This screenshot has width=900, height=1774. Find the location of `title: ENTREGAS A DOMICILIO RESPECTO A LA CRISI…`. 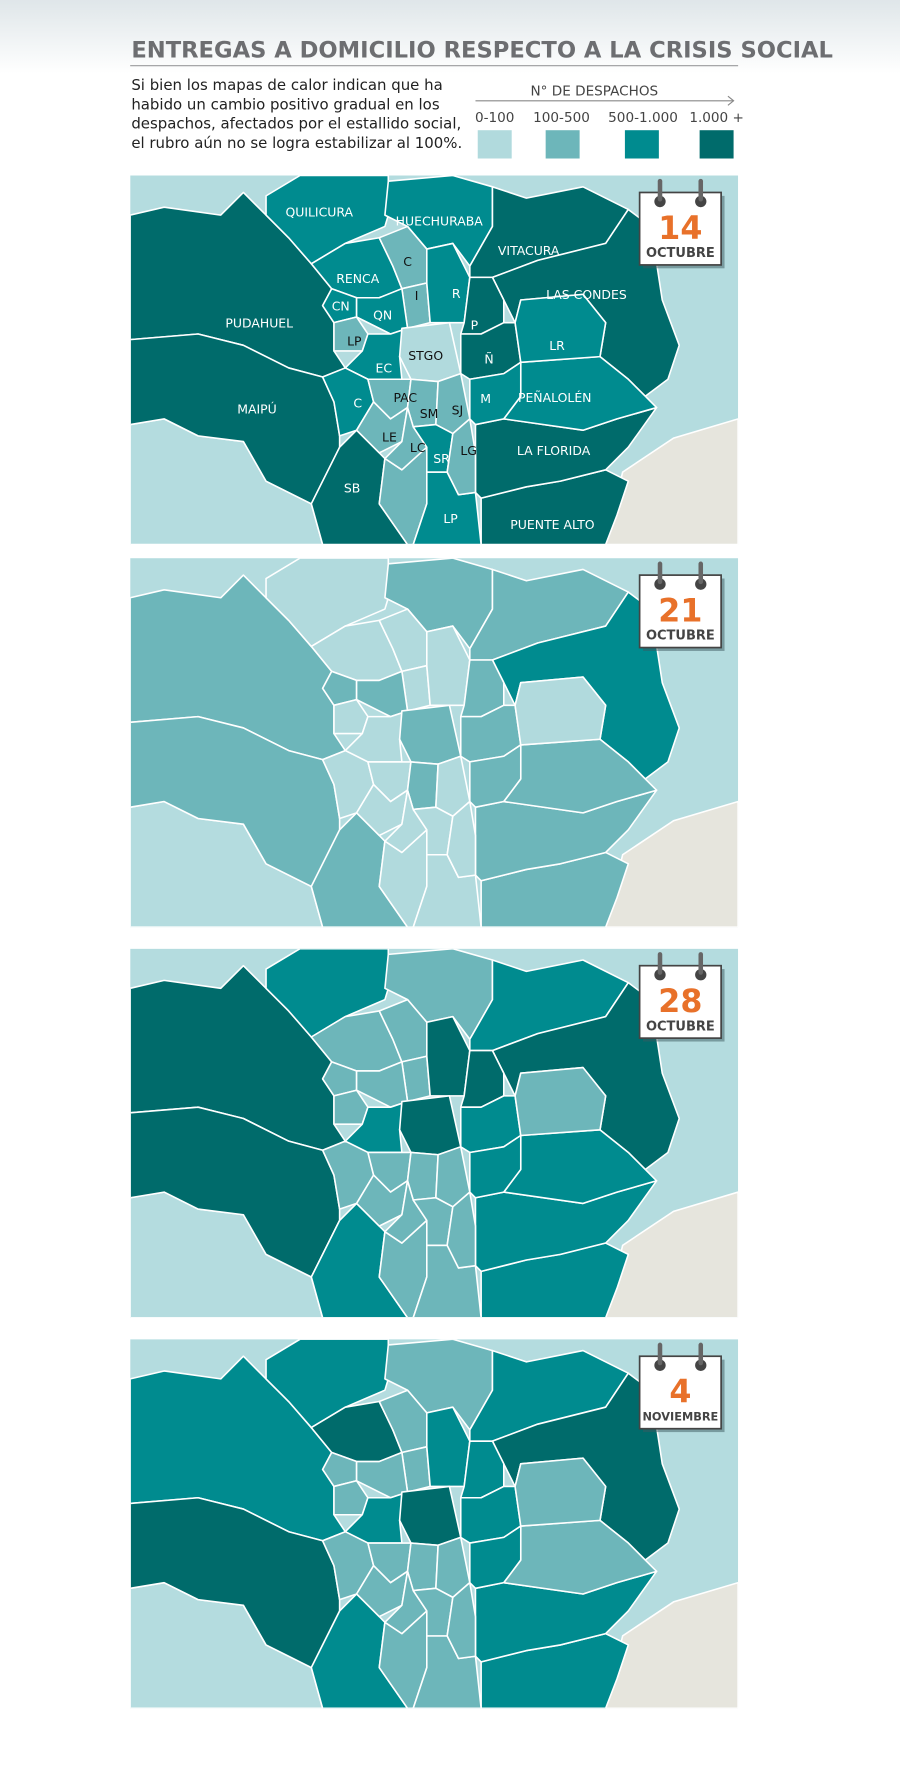

title: ENTREGAS A DOMICILIO RESPECTO A LA CRISI… is located at coordinates (482, 50).